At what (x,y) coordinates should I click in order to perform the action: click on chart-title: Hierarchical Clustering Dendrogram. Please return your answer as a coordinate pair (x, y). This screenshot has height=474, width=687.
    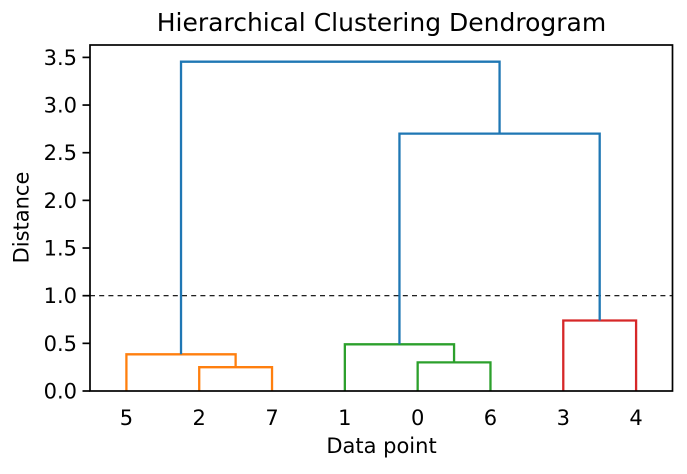
    Looking at the image, I should click on (381, 22).